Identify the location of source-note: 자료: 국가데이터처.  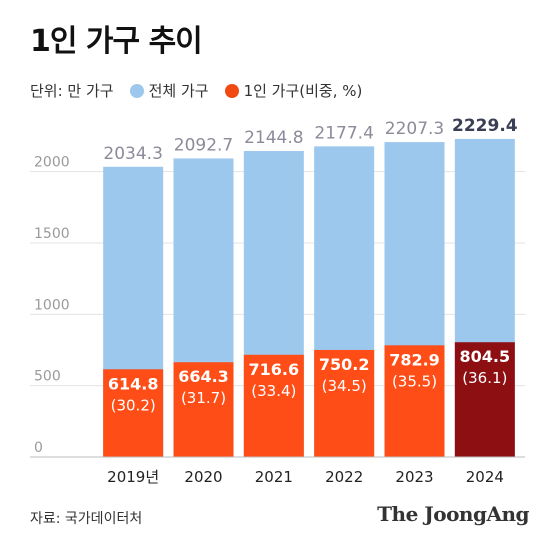
(86, 519).